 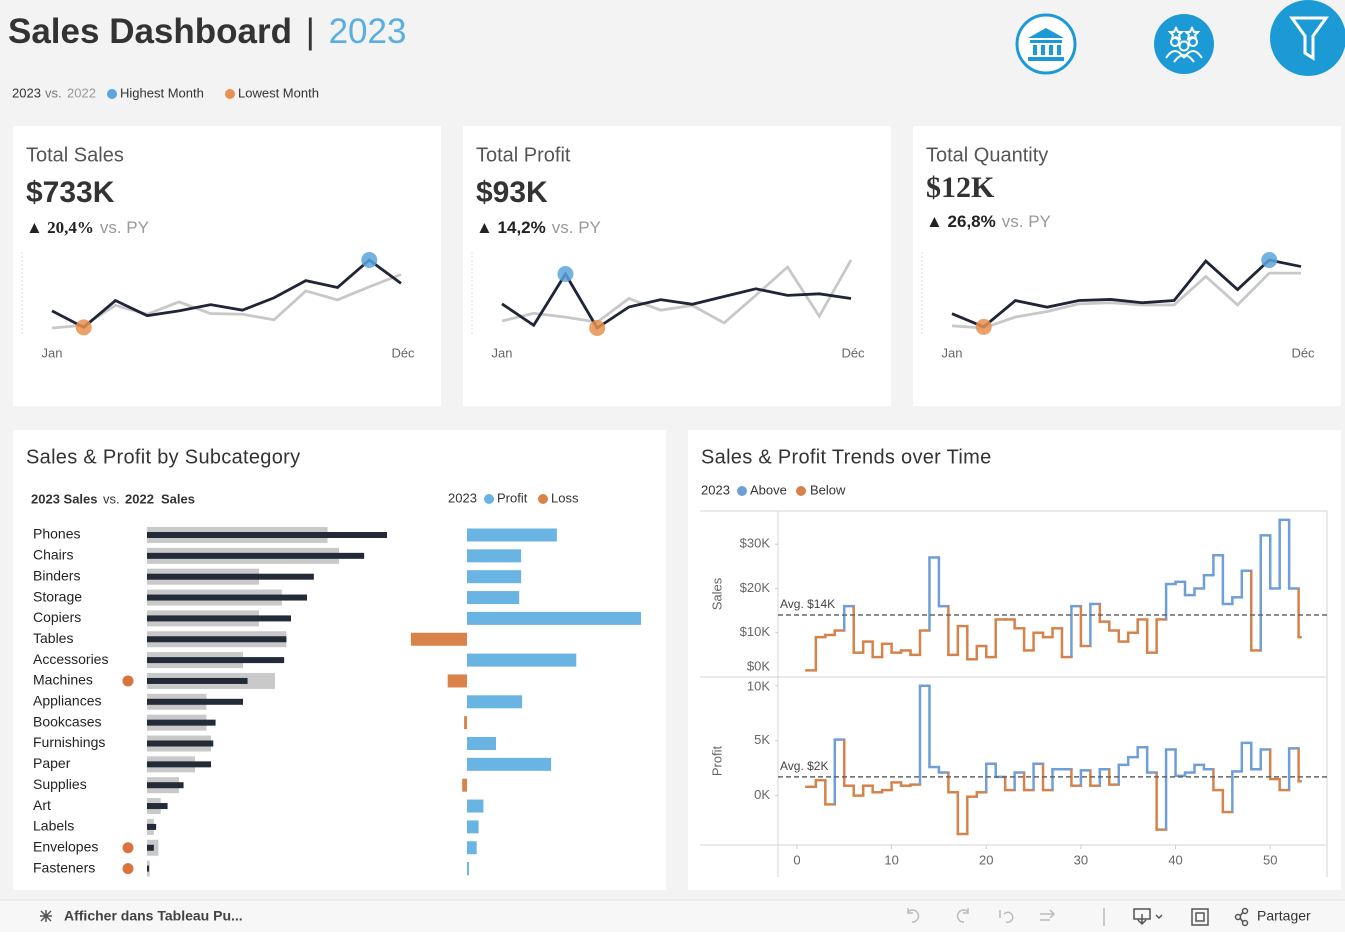 I want to click on row-label: Paper, so click(x=52, y=763).